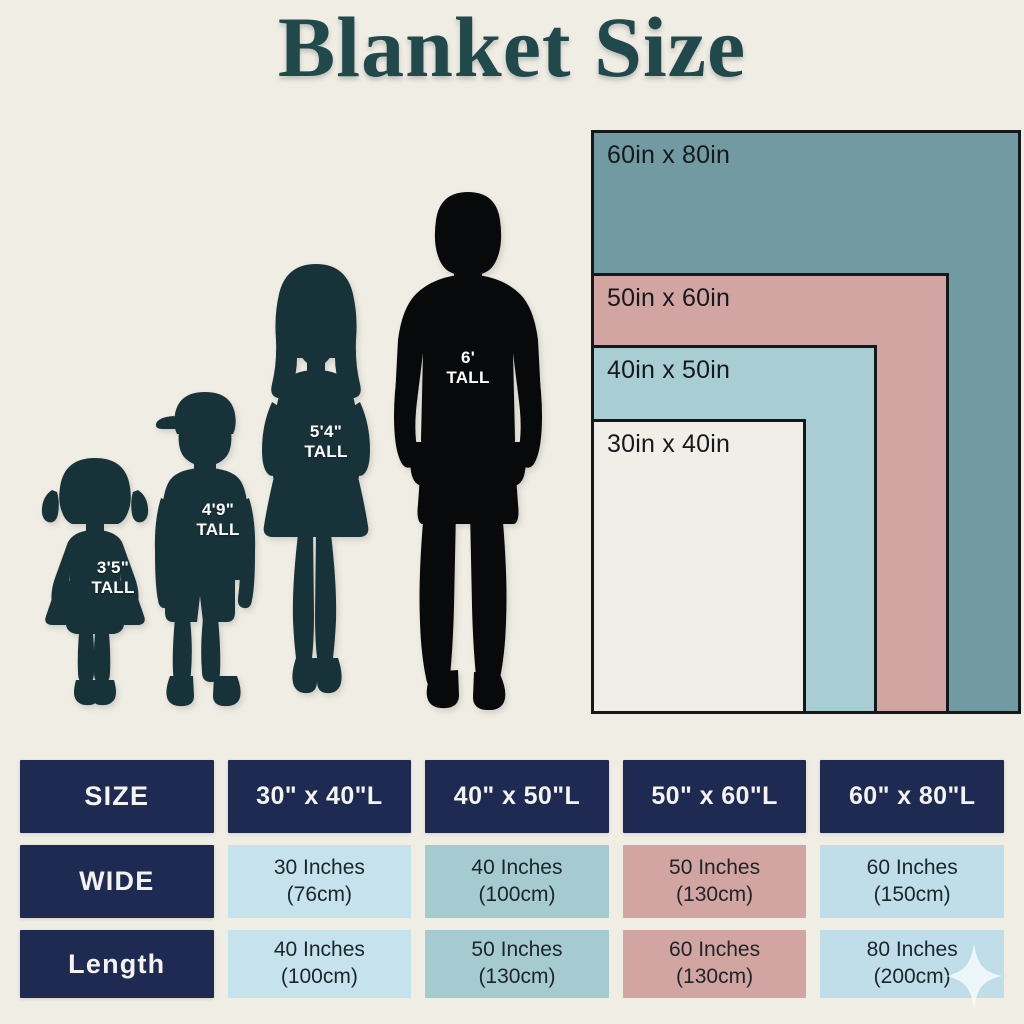 The width and height of the screenshot is (1024, 1024). I want to click on blanket-label-60x80: 60in x 80in, so click(669, 155).